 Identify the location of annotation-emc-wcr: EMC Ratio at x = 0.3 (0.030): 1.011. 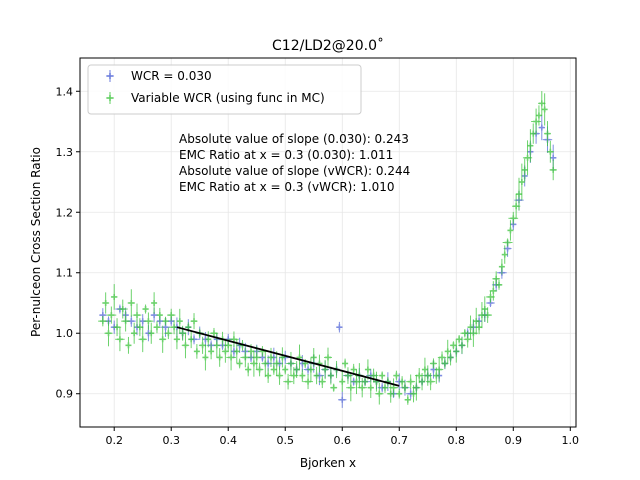
(286, 155).